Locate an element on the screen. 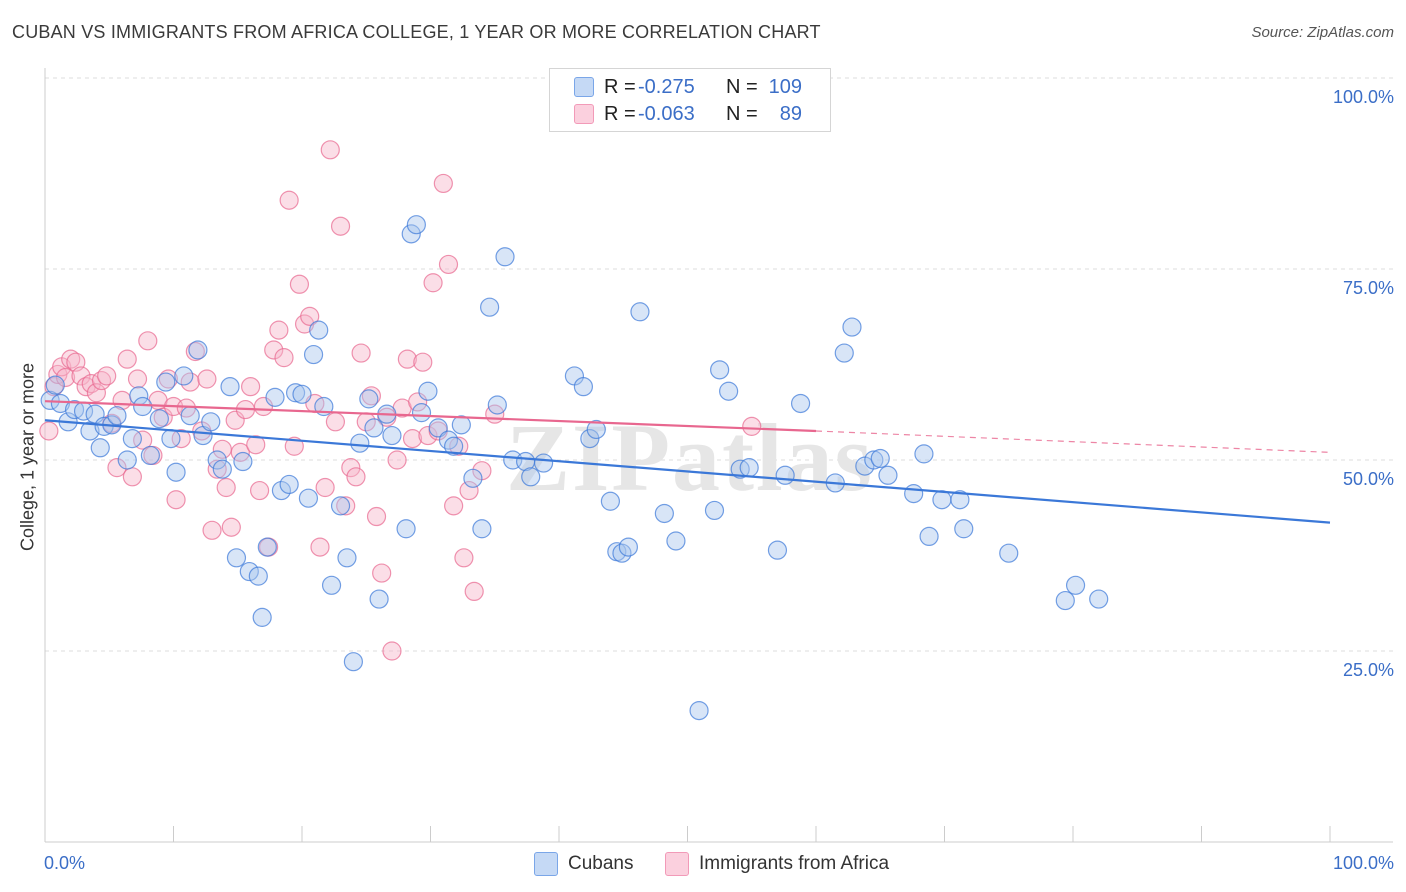  n-value: 89 is located at coordinates (790, 113).